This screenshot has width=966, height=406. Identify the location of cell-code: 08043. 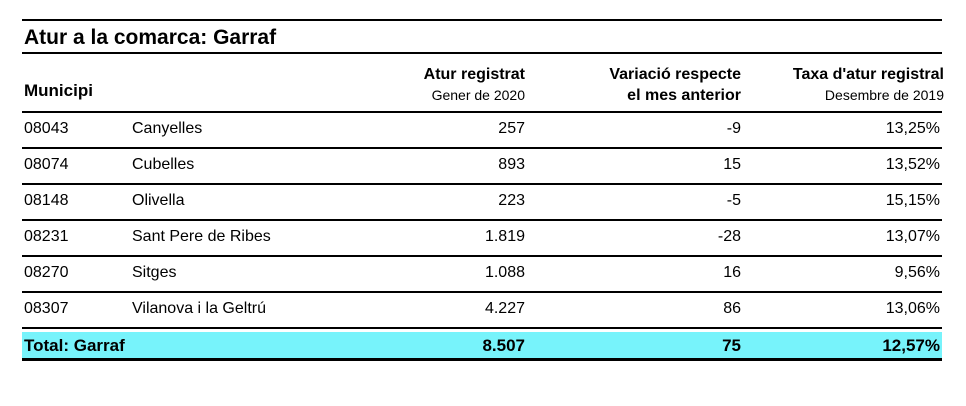
(46, 128).